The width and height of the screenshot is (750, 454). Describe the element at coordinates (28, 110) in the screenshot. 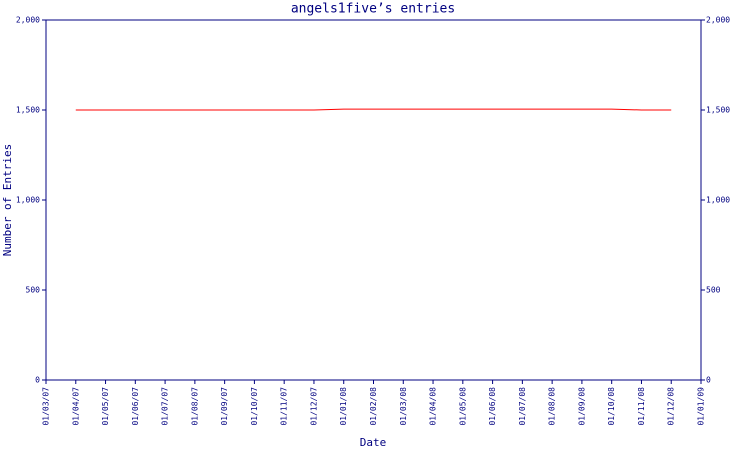

I see `y-tick-label: 1,500` at that location.